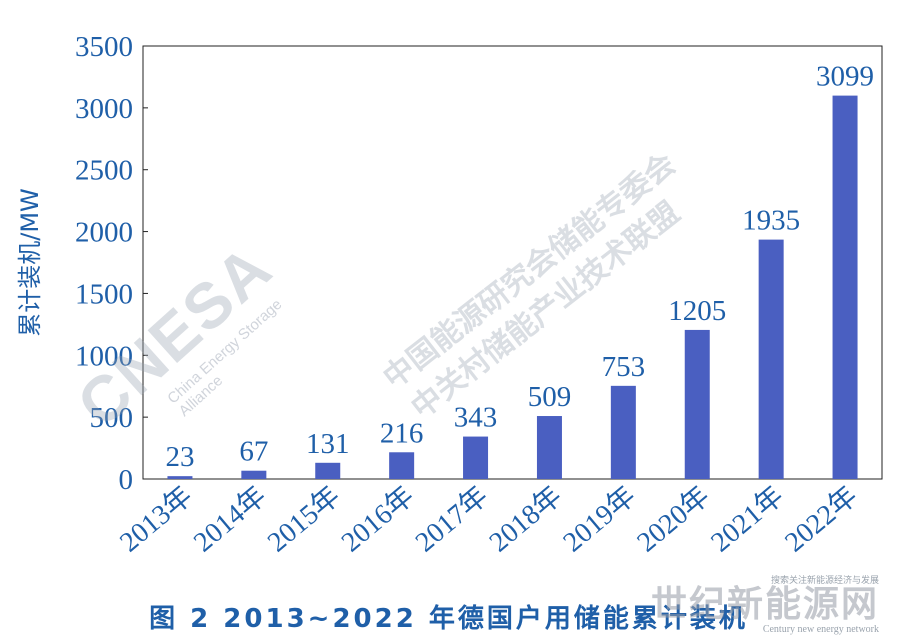 The height and width of the screenshot is (641, 897). I want to click on x-tick-label: 2020年, so click(673, 519).